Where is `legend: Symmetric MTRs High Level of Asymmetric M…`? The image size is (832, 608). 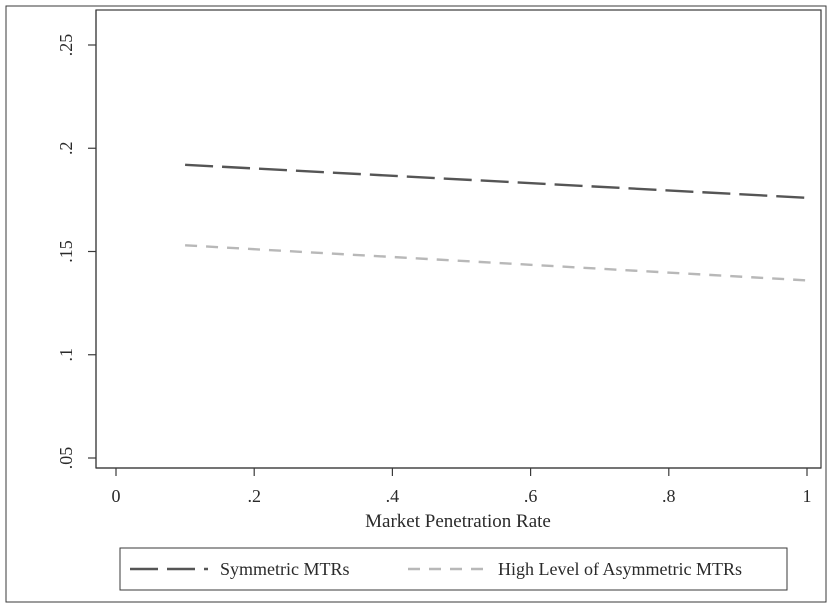 legend: Symmetric MTRs High Level of Asymmetric M… is located at coordinates (436, 569).